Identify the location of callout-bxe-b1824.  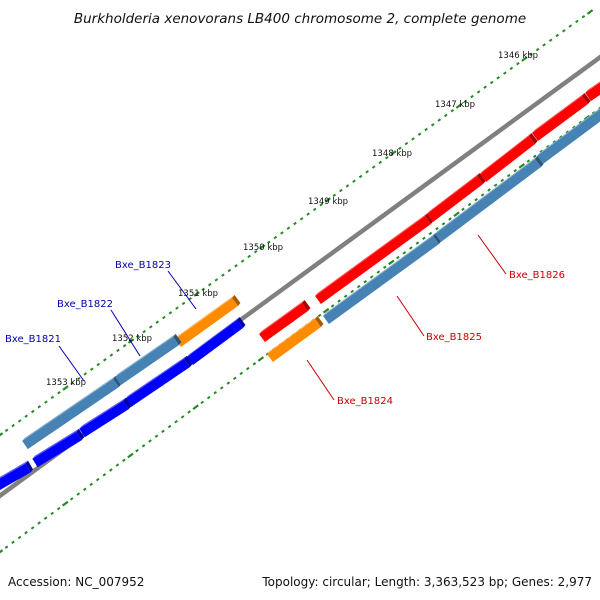
(320, 380).